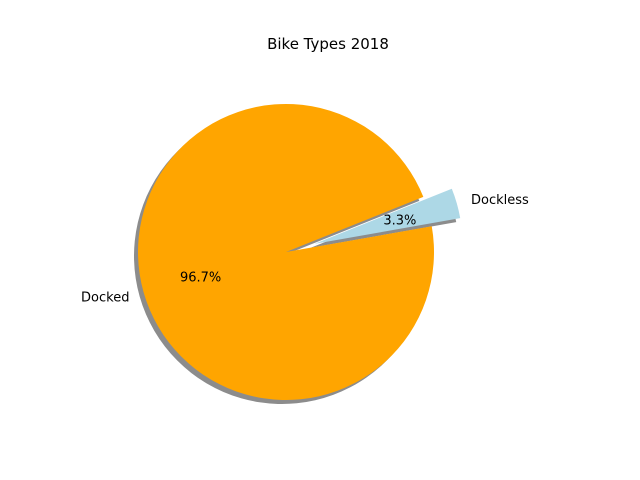  Describe the element at coordinates (399, 220) in the screenshot. I see `slice-percent-dockless: 3.3%` at that location.